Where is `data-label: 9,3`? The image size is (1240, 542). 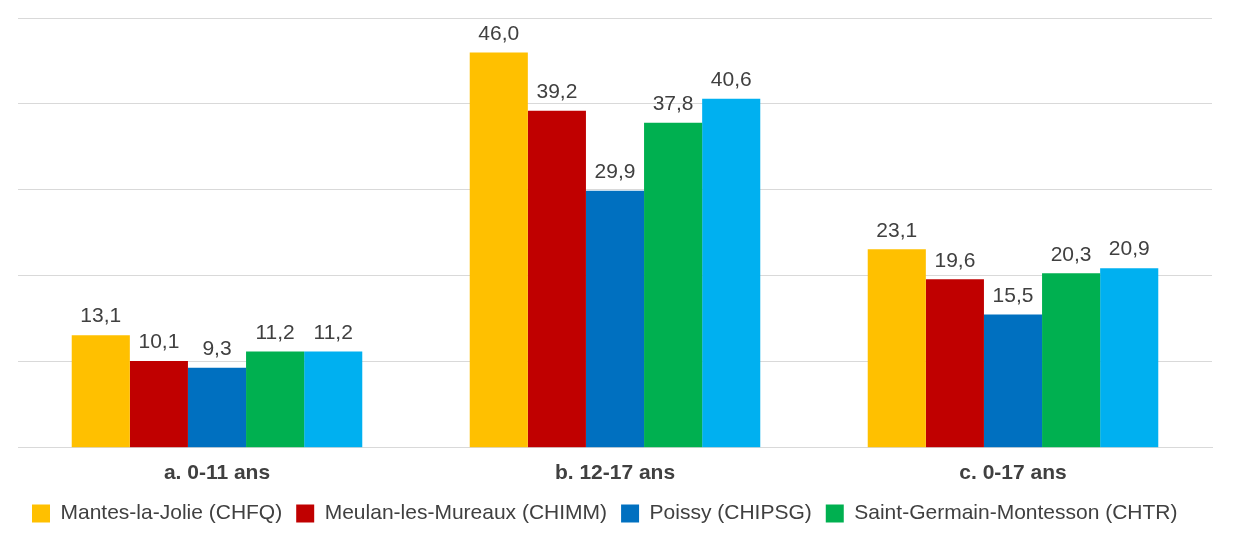
data-label: 9,3 is located at coordinates (217, 348).